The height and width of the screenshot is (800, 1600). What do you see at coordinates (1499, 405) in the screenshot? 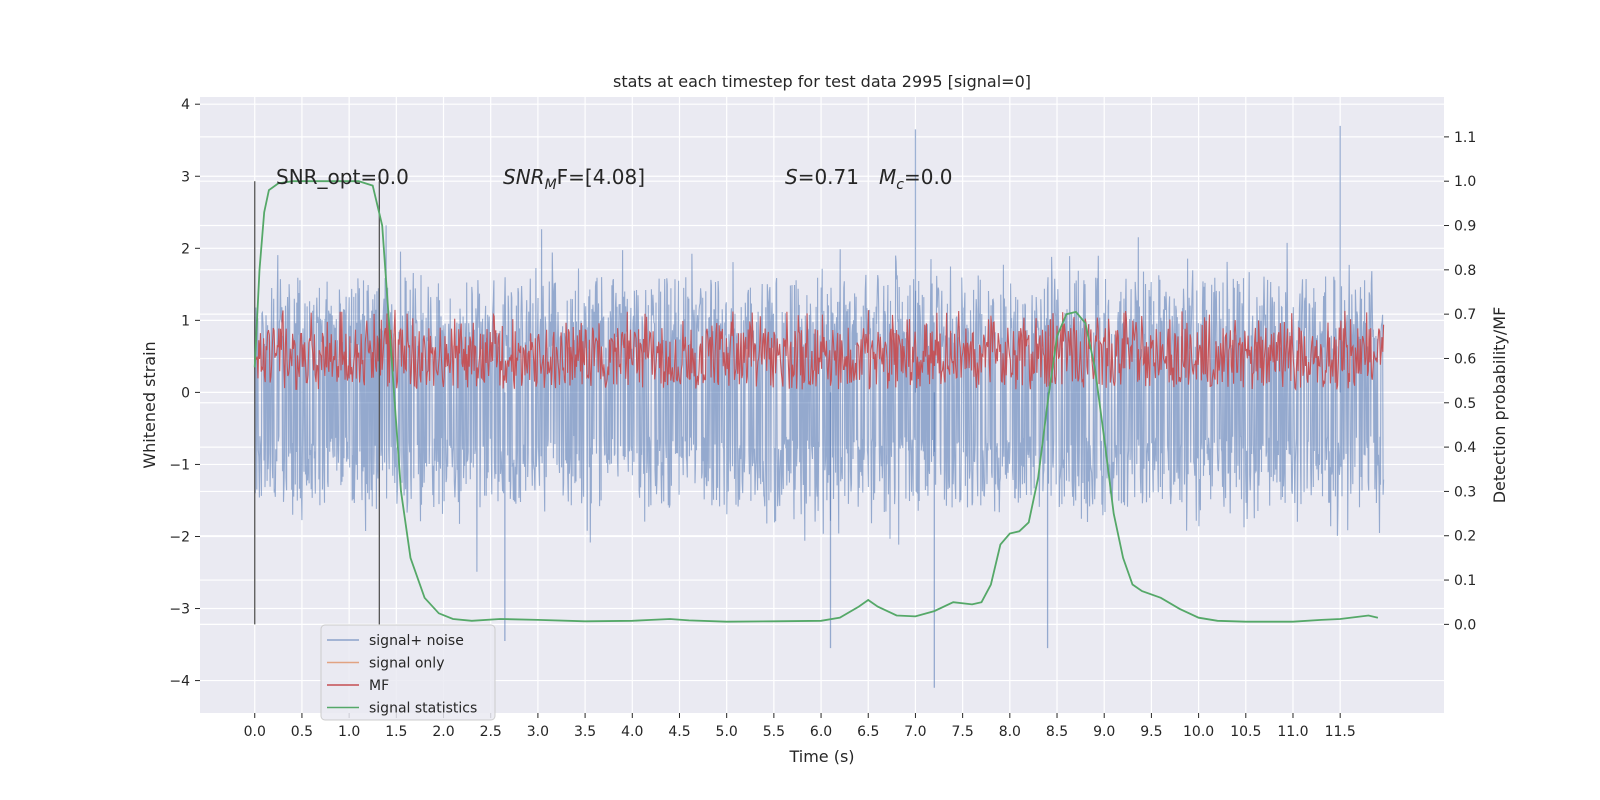
I see `y2-axis-label: Detection probability/MF` at bounding box center [1499, 405].